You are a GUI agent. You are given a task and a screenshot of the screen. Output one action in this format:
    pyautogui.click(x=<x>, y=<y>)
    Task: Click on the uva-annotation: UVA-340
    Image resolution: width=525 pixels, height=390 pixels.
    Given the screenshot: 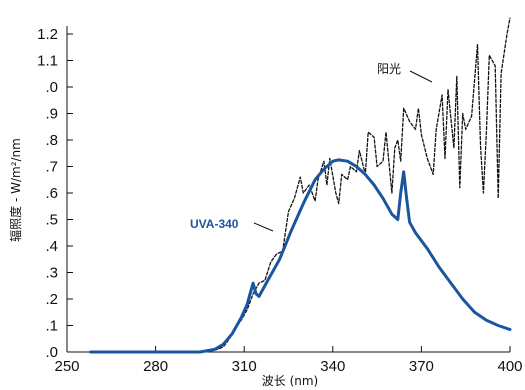 What is the action you would take?
    pyautogui.click(x=214, y=224)
    